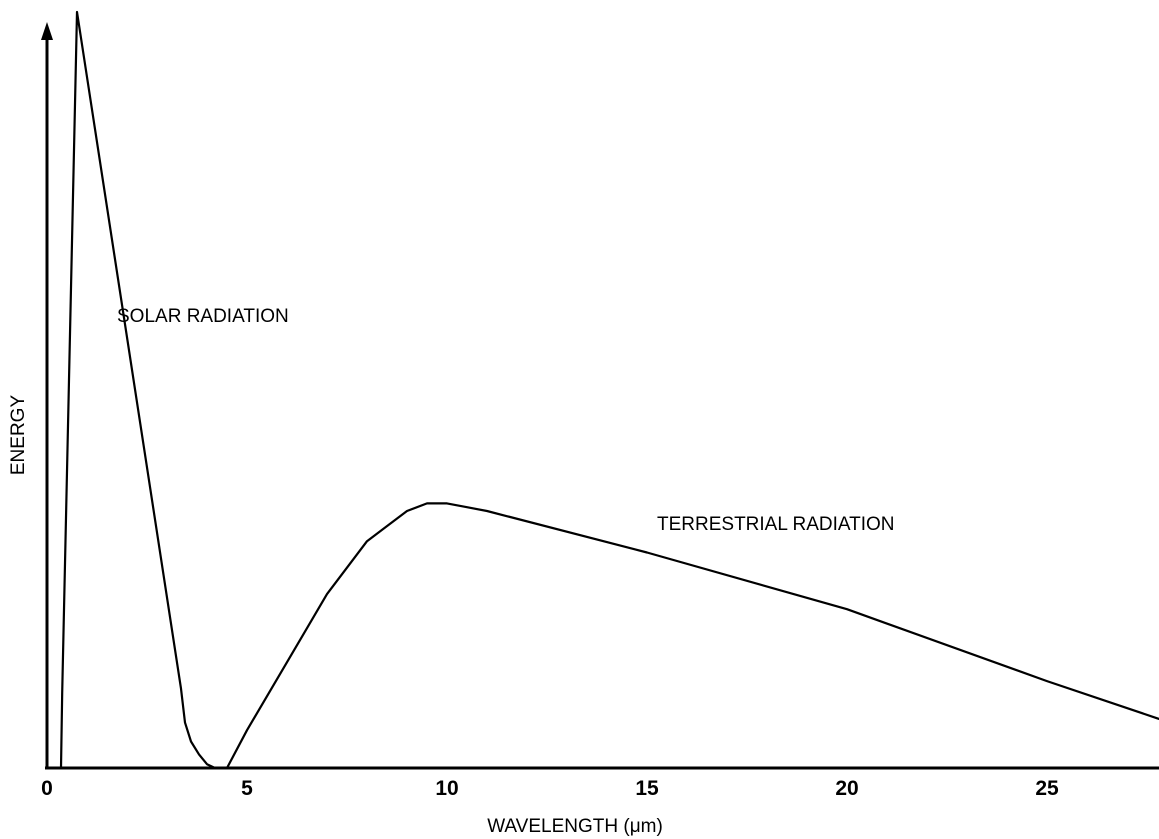 The width and height of the screenshot is (1159, 839). What do you see at coordinates (1047, 788) in the screenshot?
I see `x-tick-label: 25` at bounding box center [1047, 788].